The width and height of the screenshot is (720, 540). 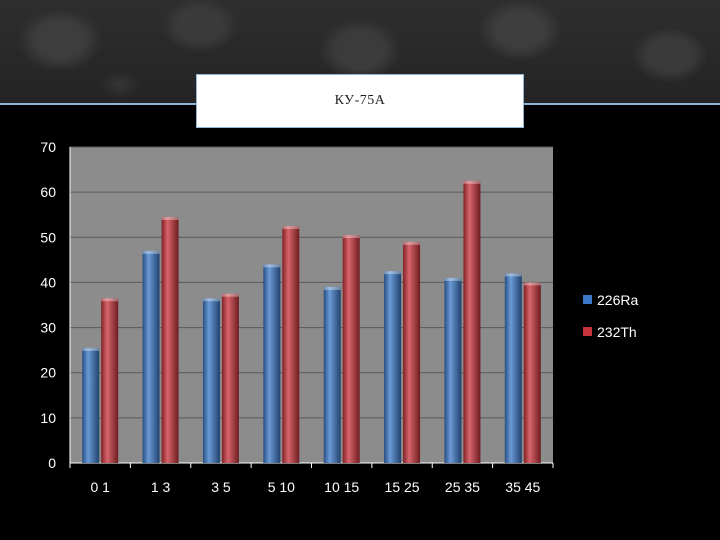 What do you see at coordinates (161, 487) in the screenshot?
I see `x-tick-label: 1 3` at bounding box center [161, 487].